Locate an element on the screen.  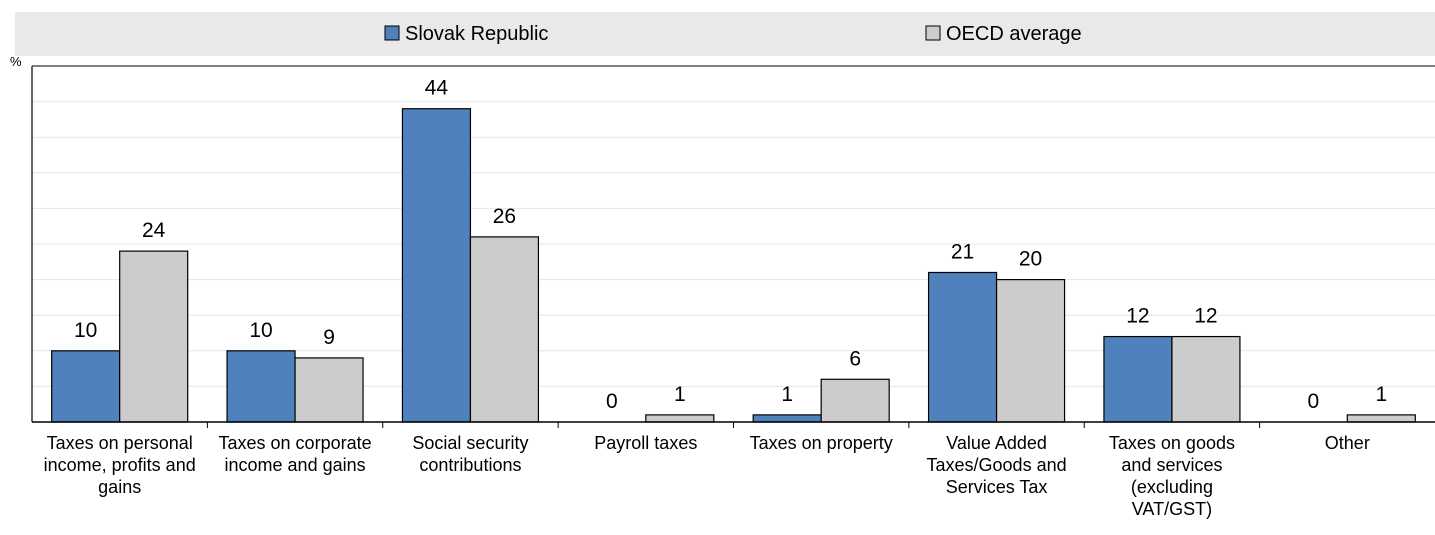
category-label-line: Other is located at coordinates (1347, 443).